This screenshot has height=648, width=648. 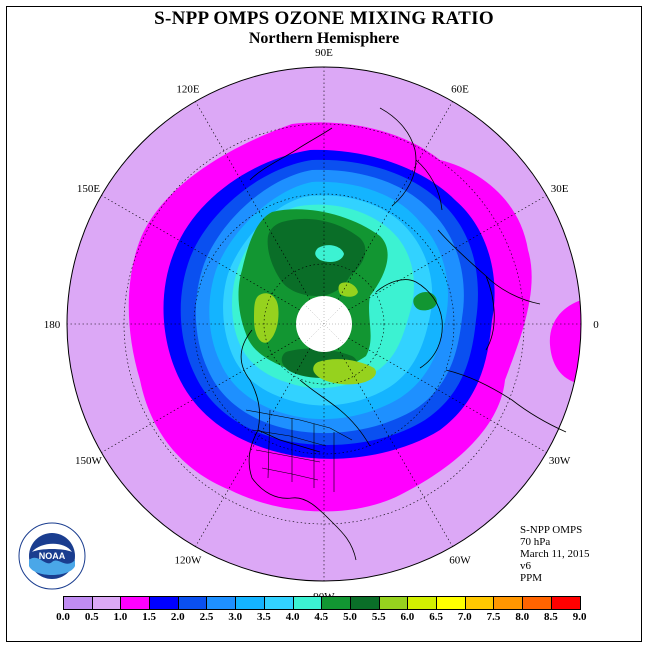 What do you see at coordinates (378, 617) in the screenshot?
I see `legend-label: 5.5` at bounding box center [378, 617].